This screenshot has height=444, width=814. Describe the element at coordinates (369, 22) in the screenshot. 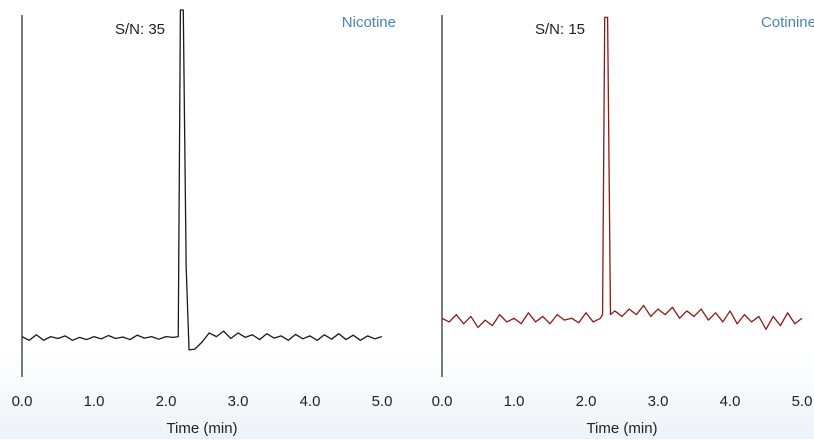

I see `chart-title: Nicotine` at that location.